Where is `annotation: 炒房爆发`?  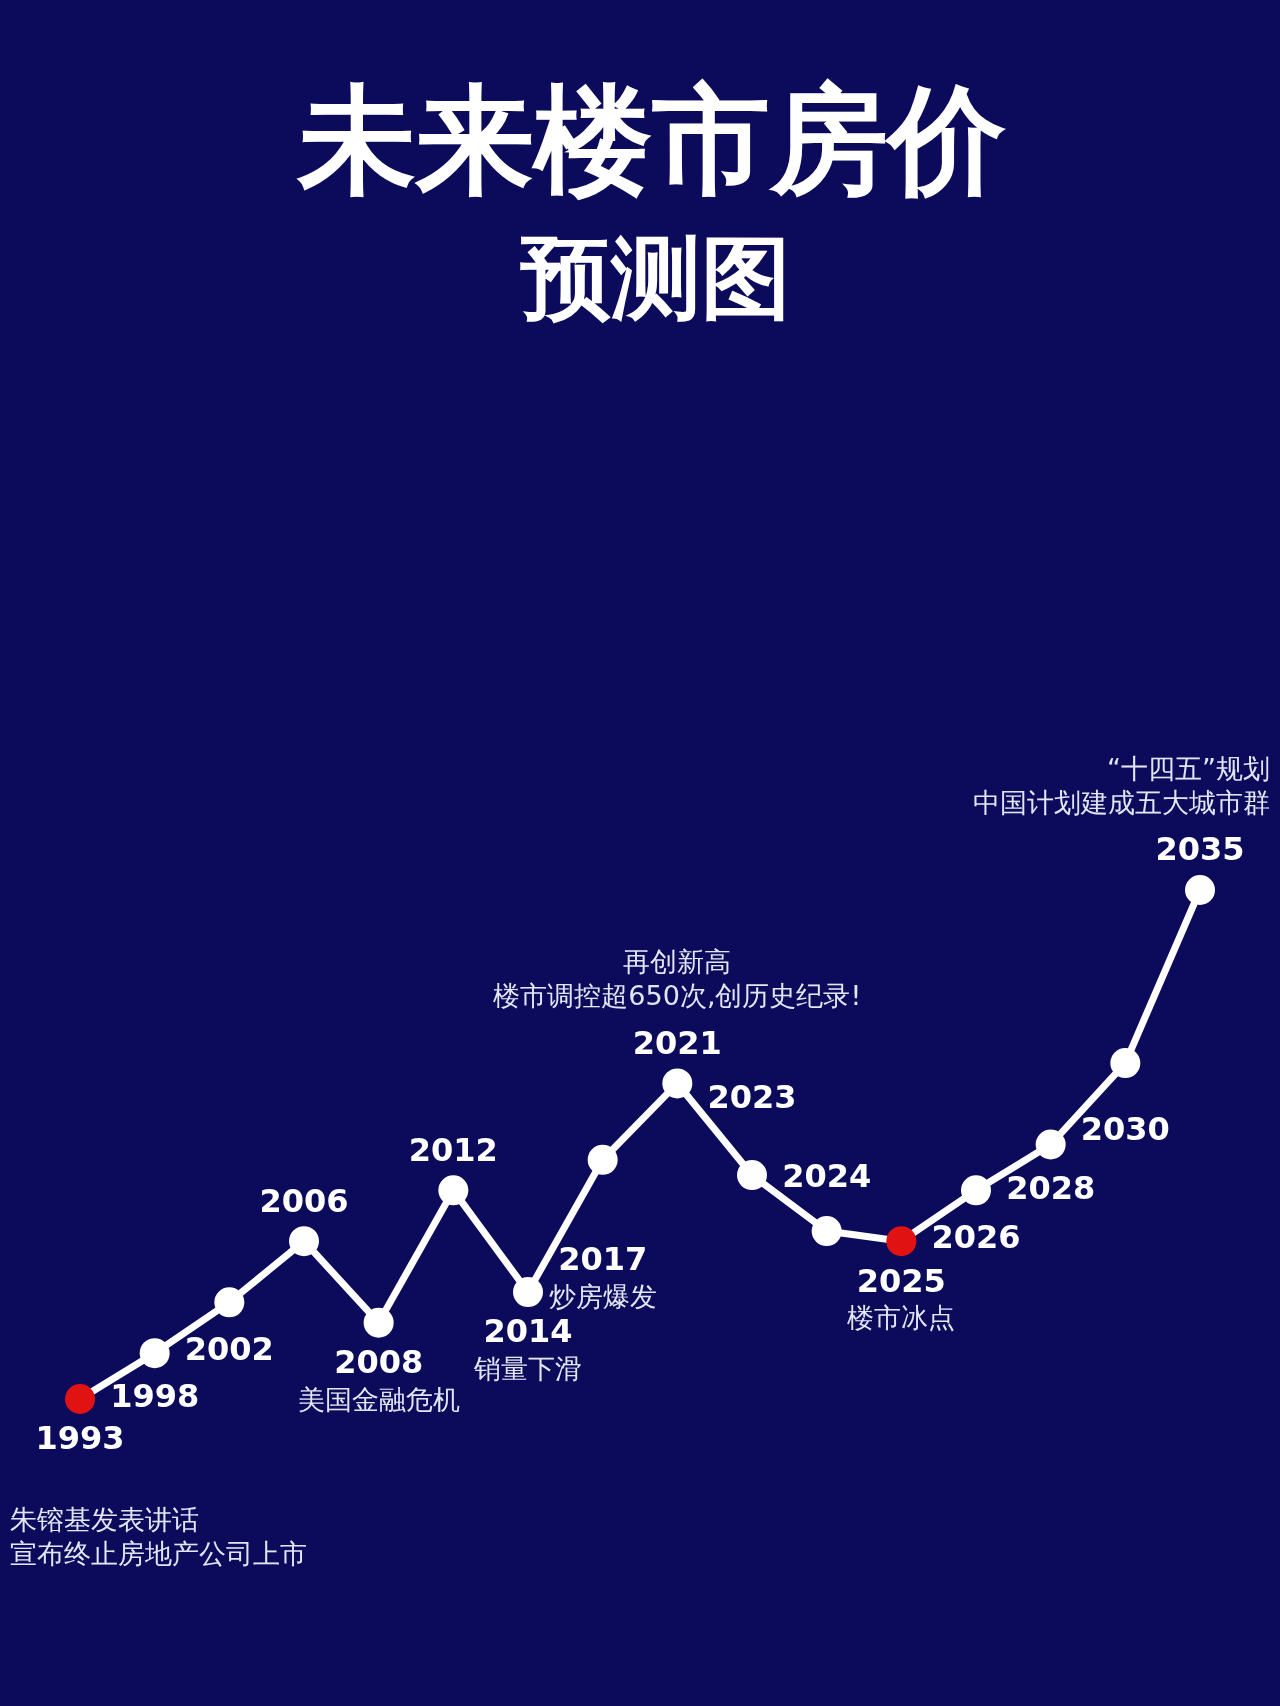 annotation: 炒房爆发 is located at coordinates (602, 1296).